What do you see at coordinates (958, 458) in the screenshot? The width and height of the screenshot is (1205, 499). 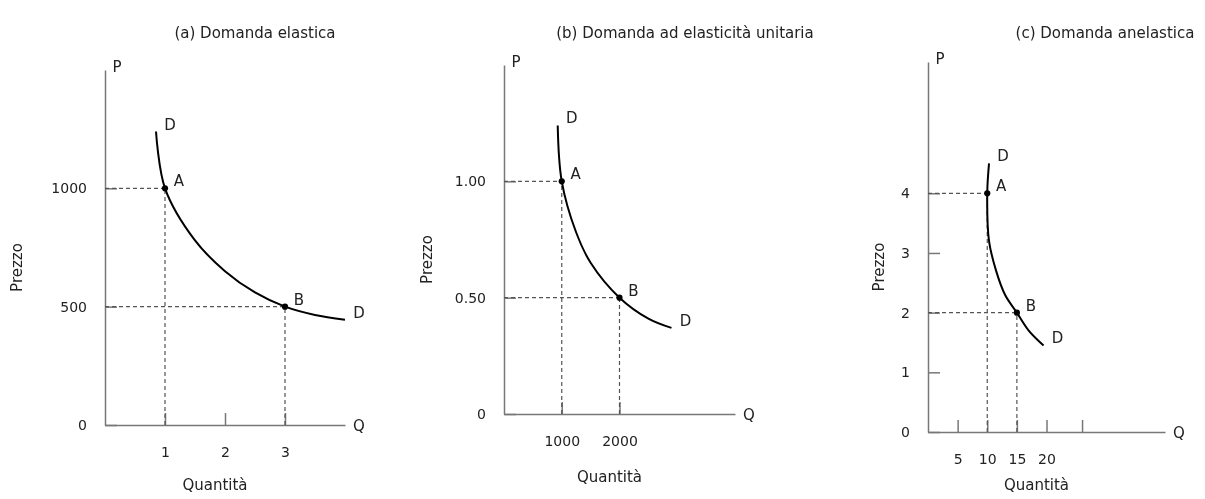 I see `x-tick-label: 5` at bounding box center [958, 458].